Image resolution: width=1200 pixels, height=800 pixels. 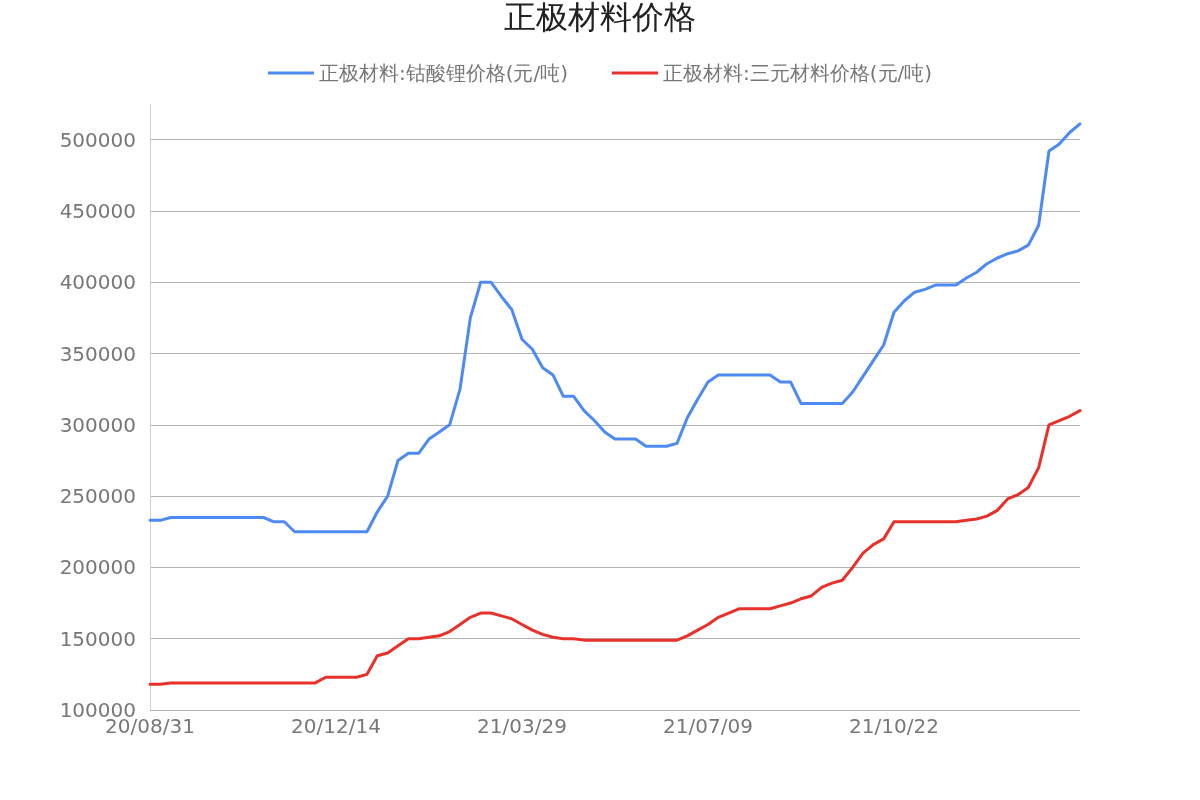 What do you see at coordinates (97, 210) in the screenshot?
I see `y-tick-label: 450000` at bounding box center [97, 210].